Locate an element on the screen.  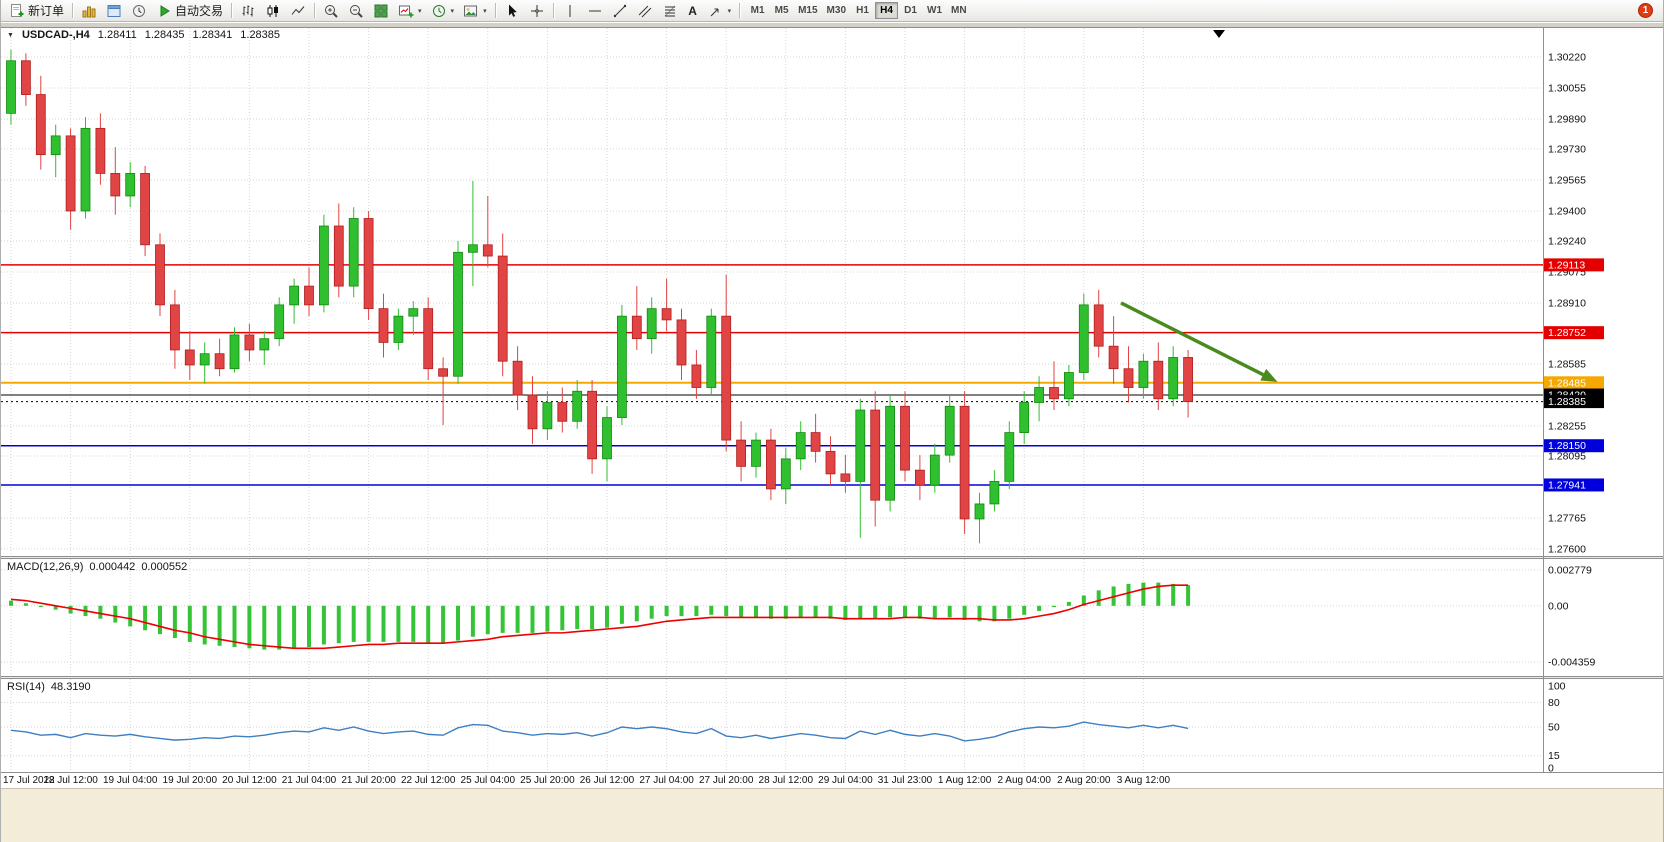
horizontal-line-tool-button is located at coordinates (595, 11).